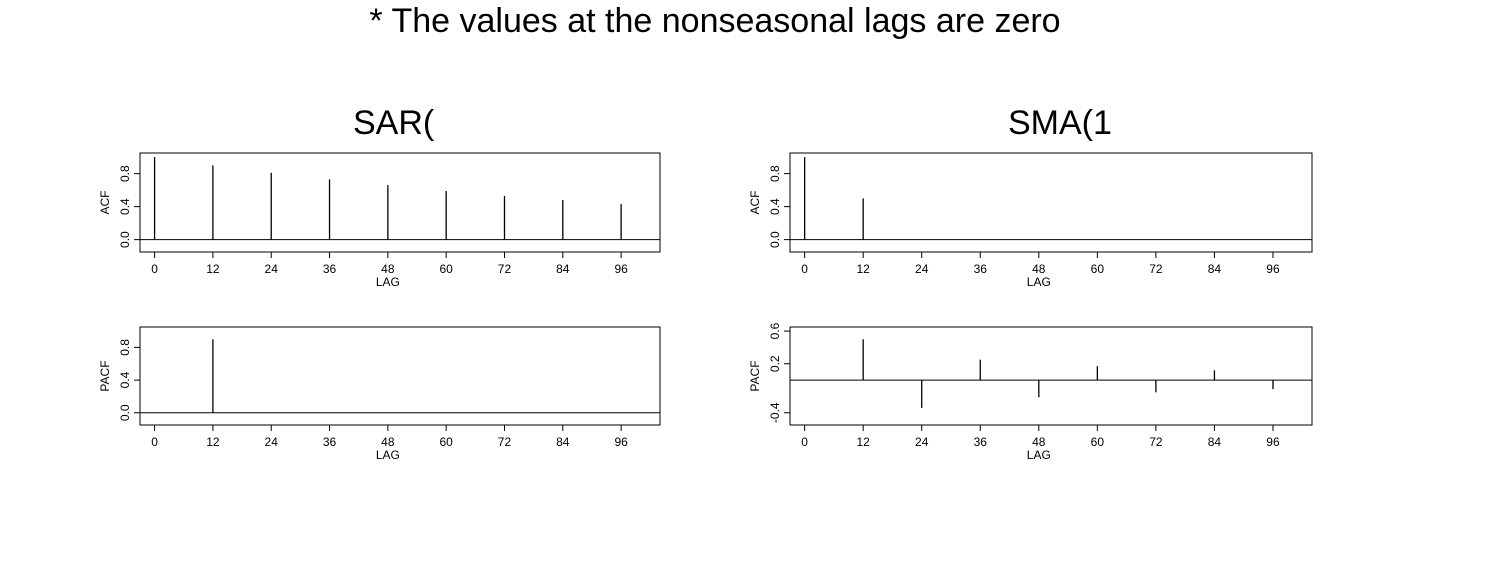 The image size is (1500, 576). What do you see at coordinates (446, 269) in the screenshot?
I see `sar-acf-x-tick-label: 60` at bounding box center [446, 269].